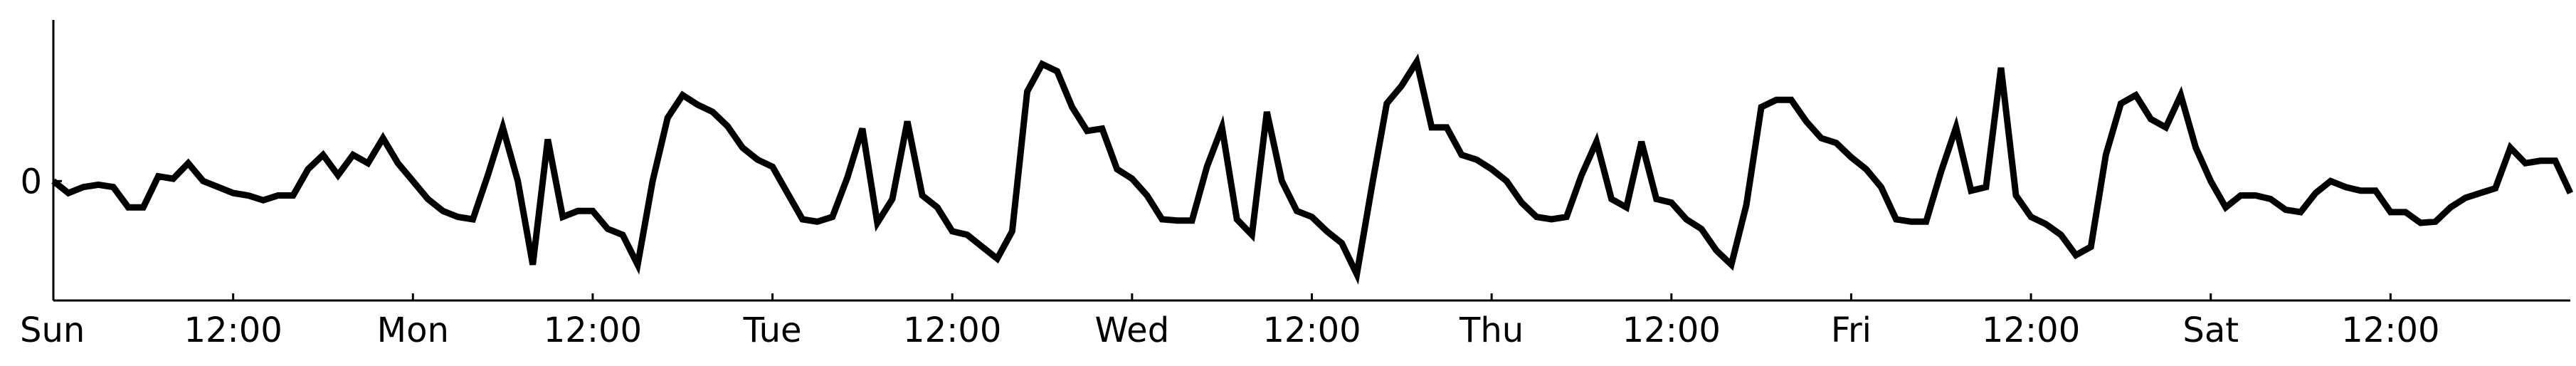 This screenshot has height=366, width=2576. Describe the element at coordinates (2210, 330) in the screenshot. I see `x-tick-label: Sat` at that location.